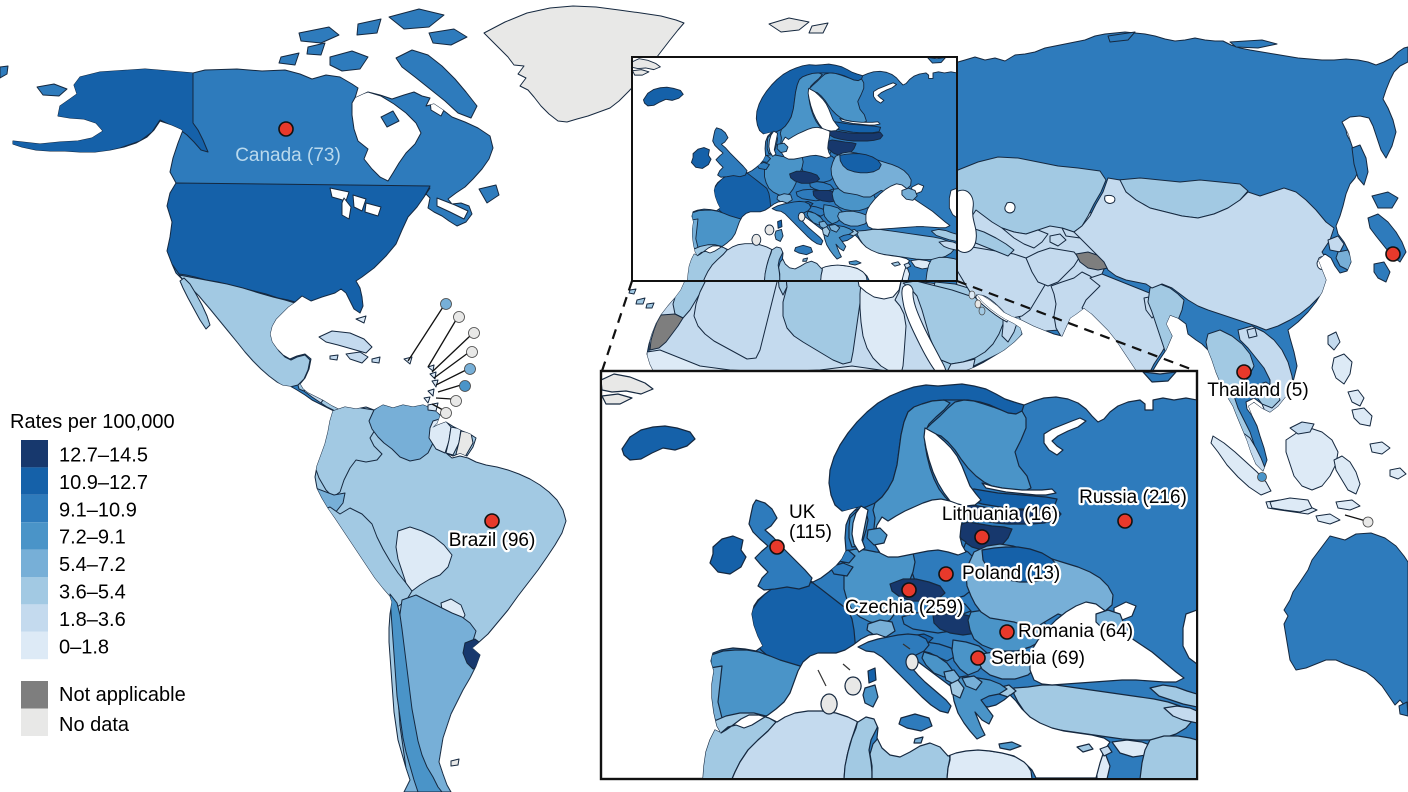  What do you see at coordinates (103, 456) in the screenshot?
I see `svg-text: 12.7–14.5` at bounding box center [103, 456].